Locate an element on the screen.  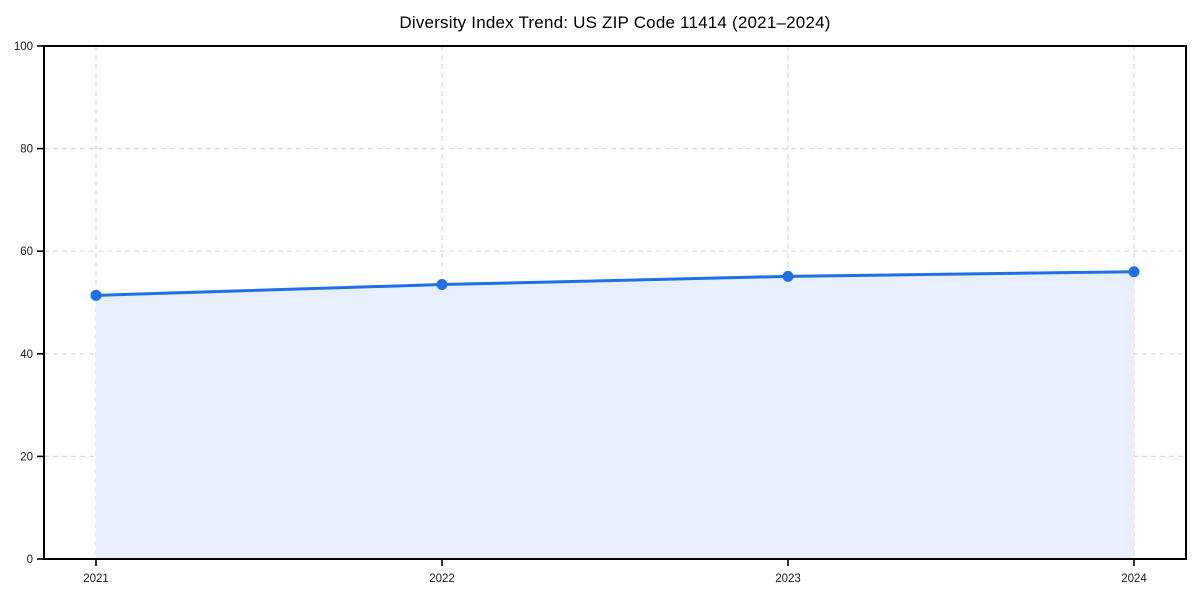
x-tick-label: 2021 is located at coordinates (96, 579).